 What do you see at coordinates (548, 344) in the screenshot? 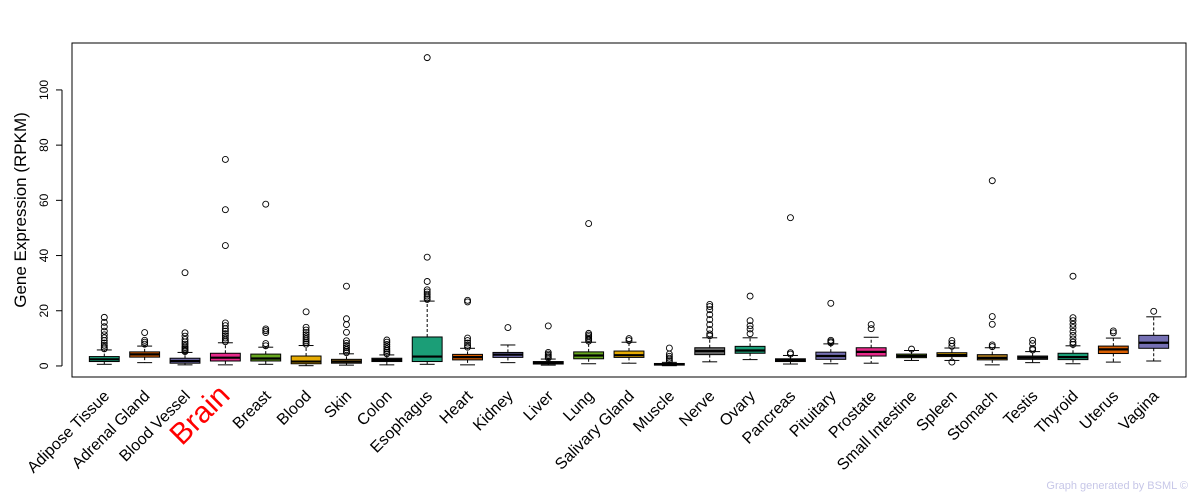
I see `box-liver` at bounding box center [548, 344].